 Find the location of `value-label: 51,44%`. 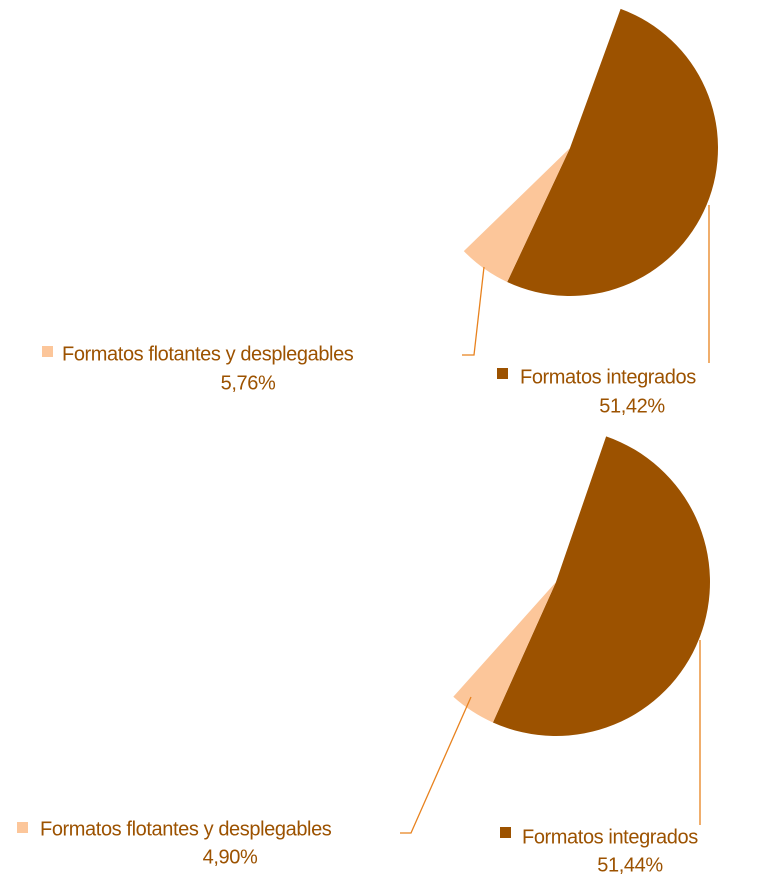

value-label: 51,44% is located at coordinates (630, 865).